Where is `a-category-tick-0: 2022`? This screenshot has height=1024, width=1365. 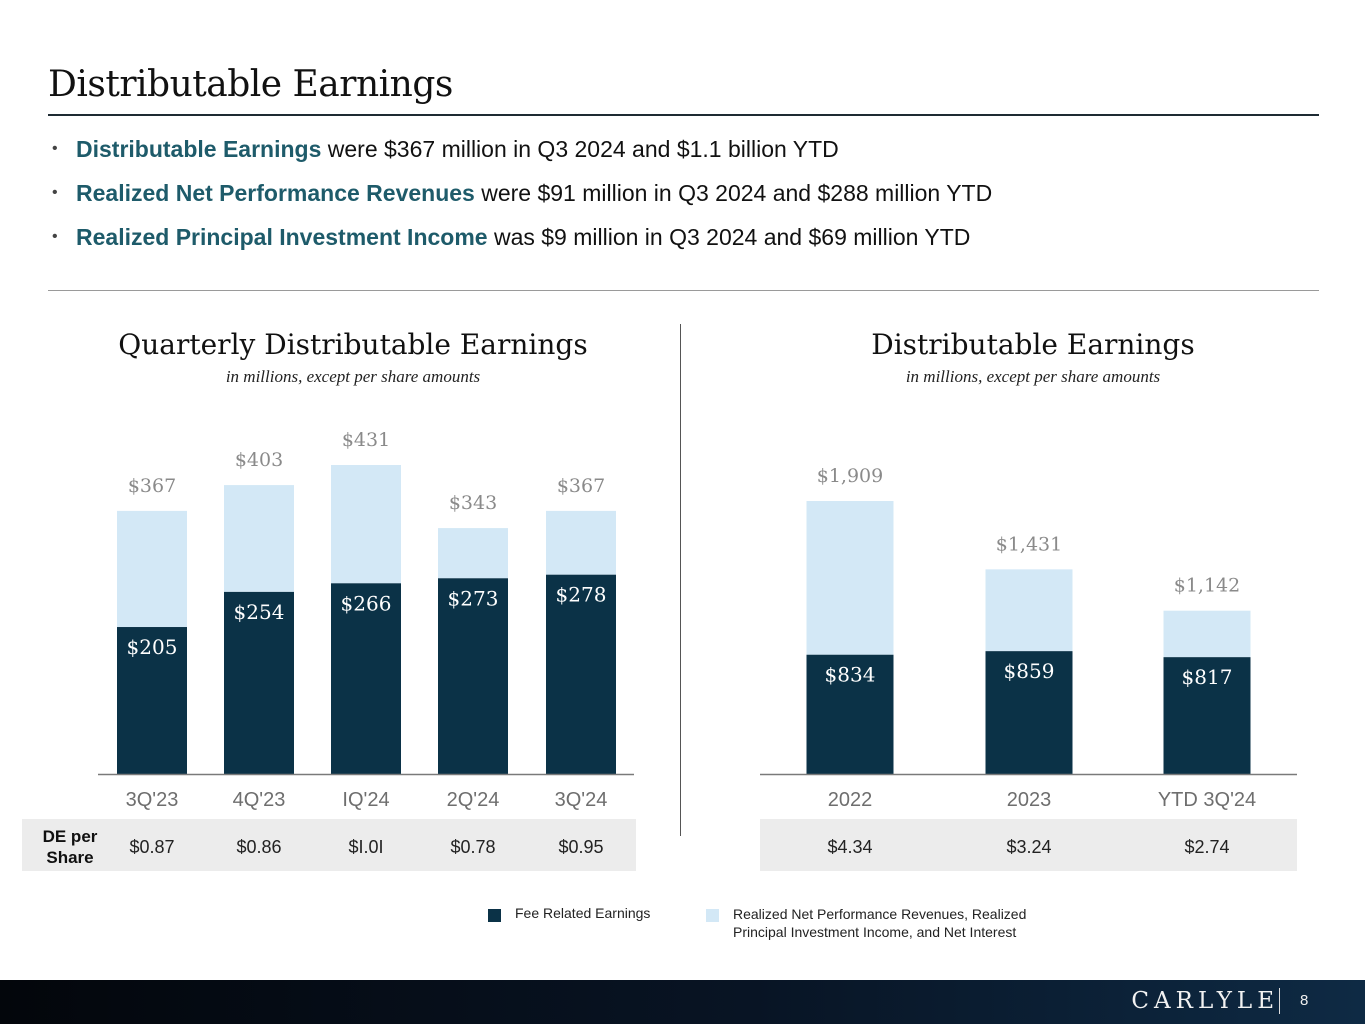 a-category-tick-0: 2022 is located at coordinates (850, 800).